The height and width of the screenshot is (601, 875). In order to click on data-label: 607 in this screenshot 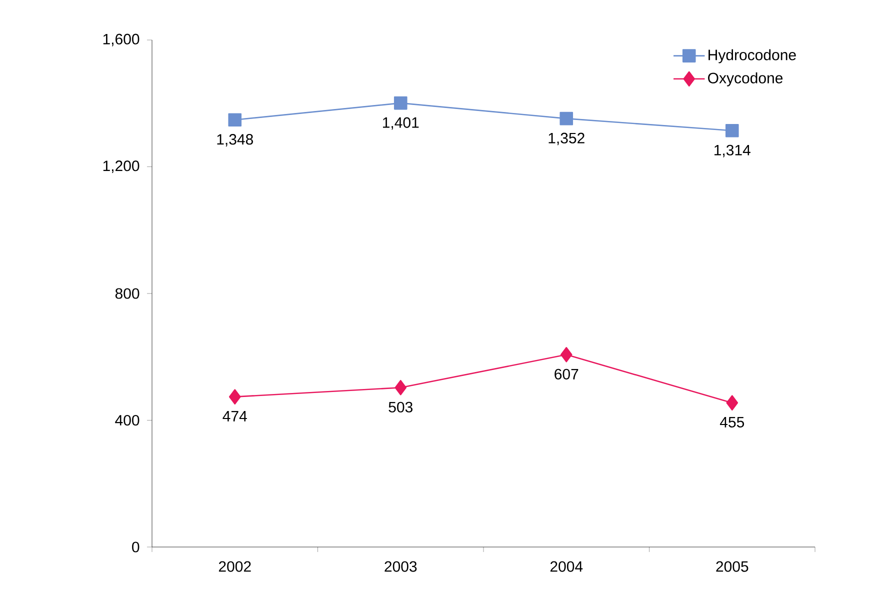, I will do `click(566, 374)`.